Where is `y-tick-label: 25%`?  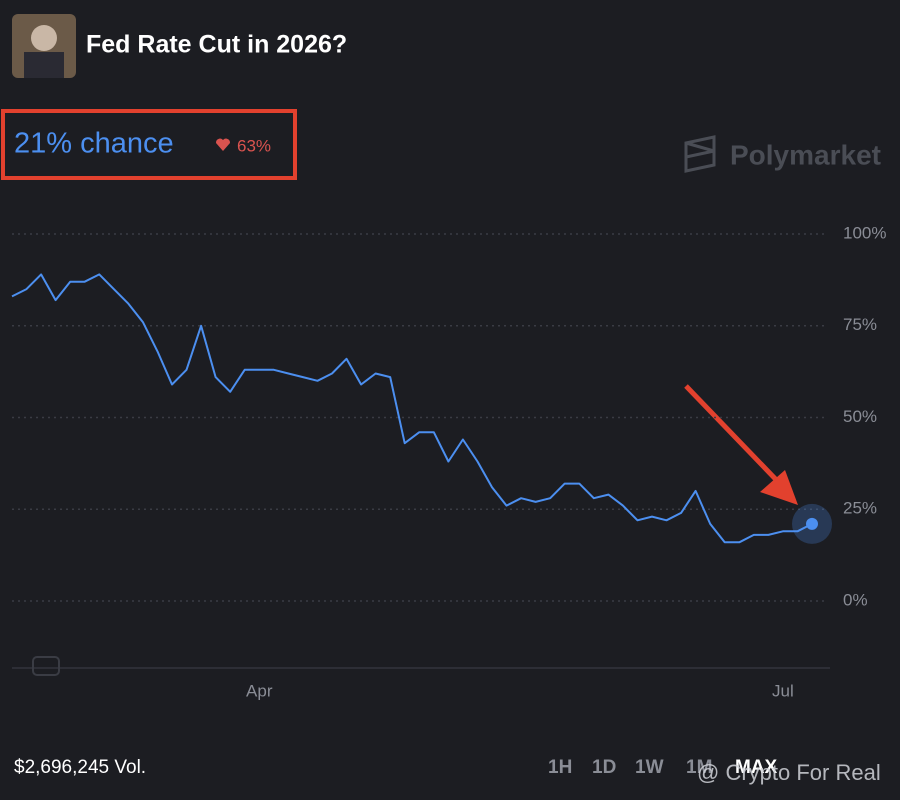
y-tick-label: 25% is located at coordinates (860, 508).